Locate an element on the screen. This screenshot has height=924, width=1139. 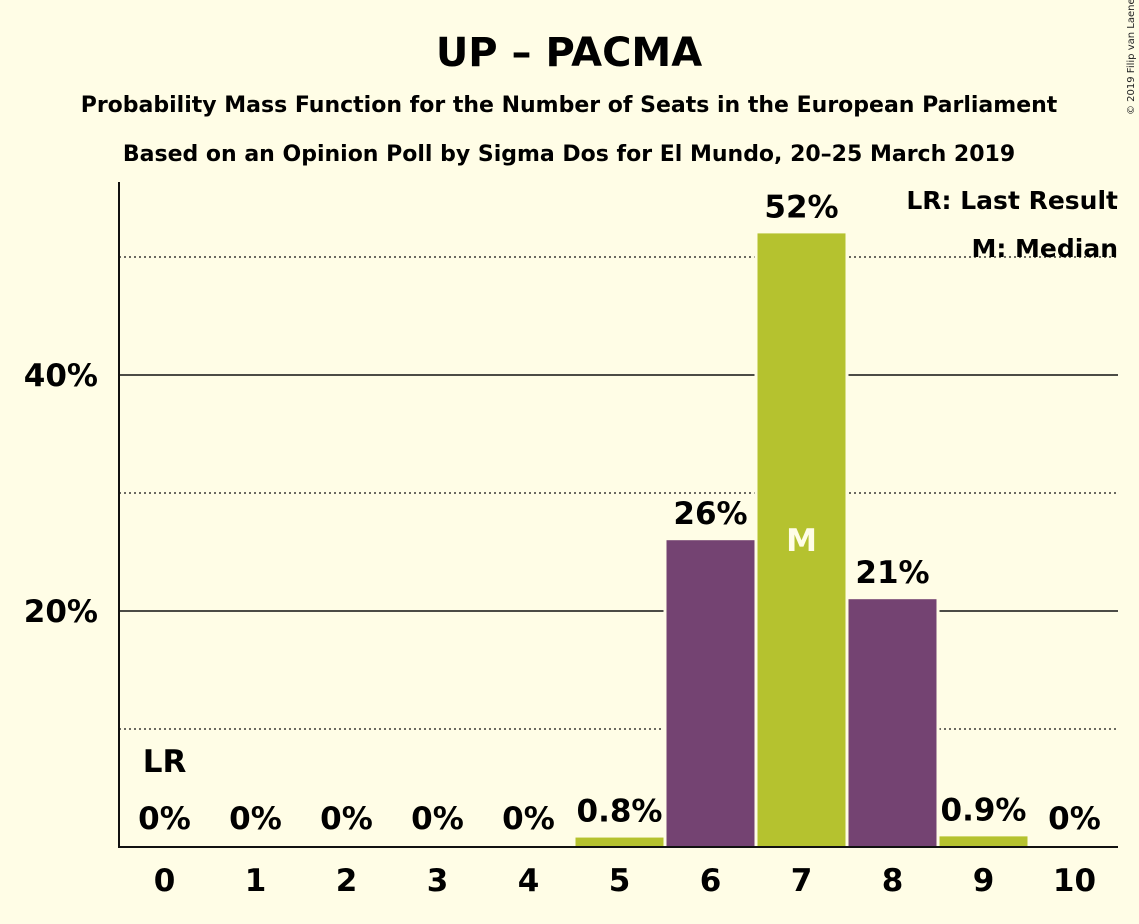
x-tick-label: 0 is located at coordinates (165, 881).